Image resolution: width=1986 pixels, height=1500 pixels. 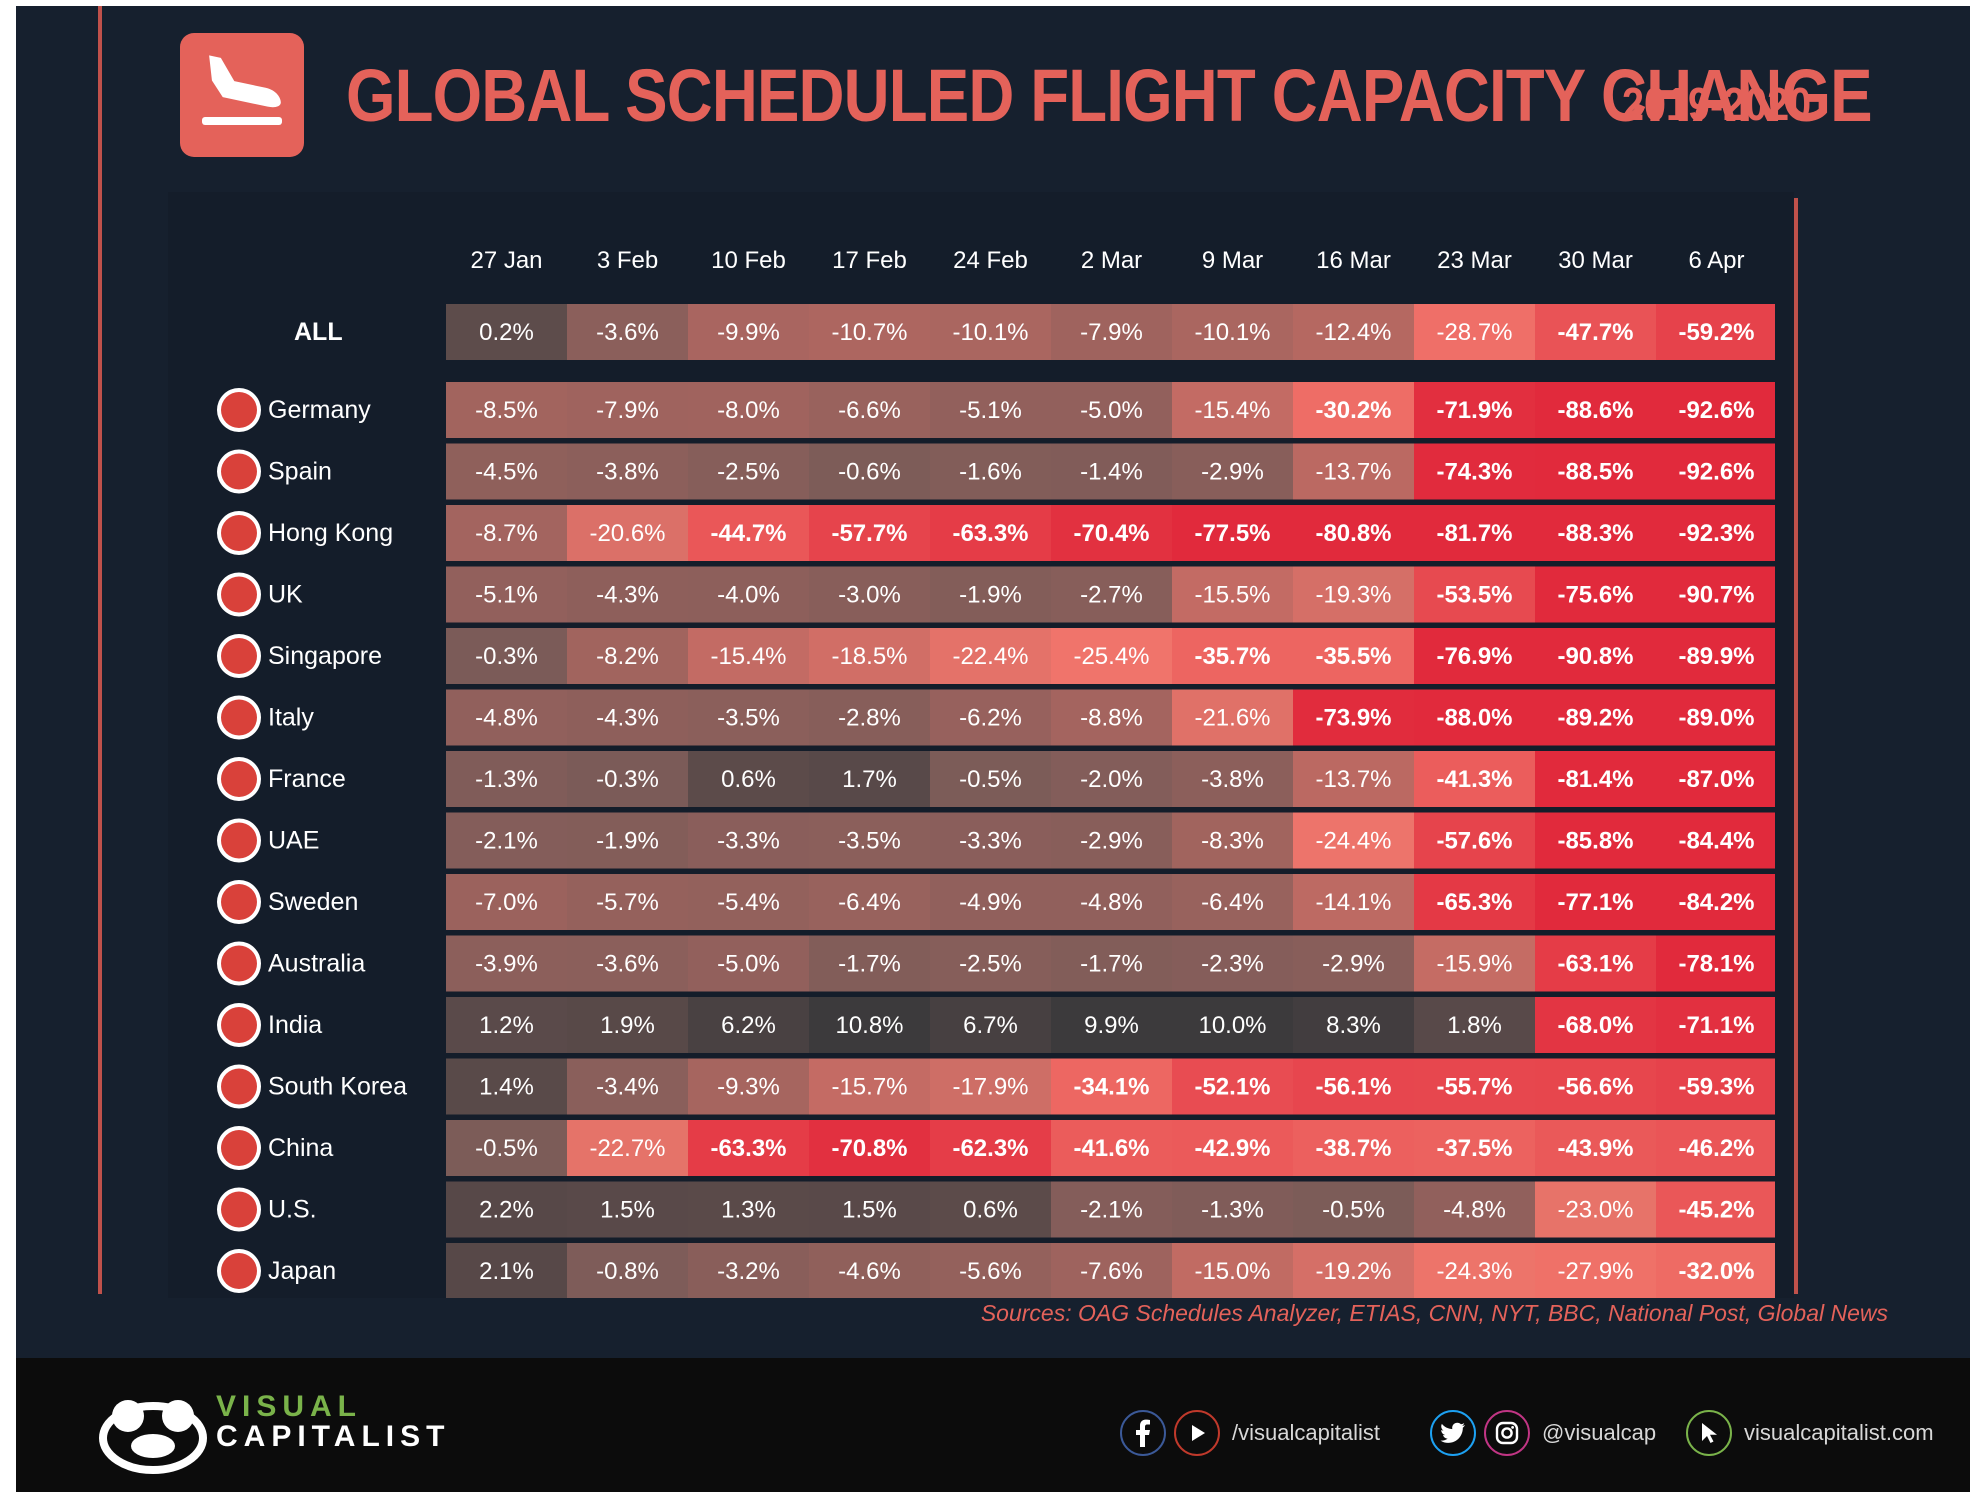 I want to click on cell-value: -3.9%, so click(x=506, y=964).